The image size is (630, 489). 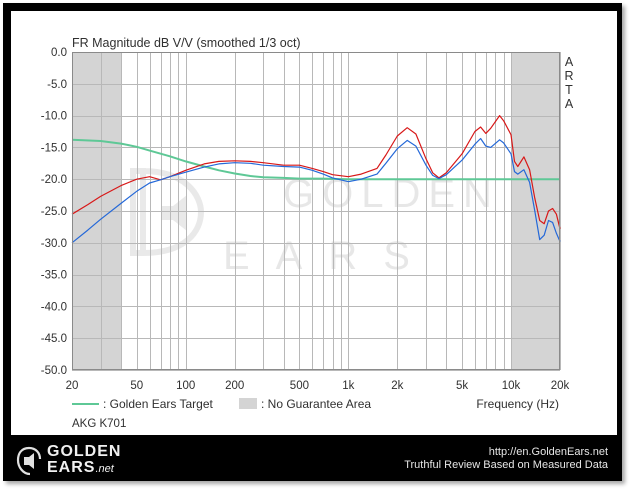 What do you see at coordinates (234, 386) in the screenshot?
I see `x-tick-label: 200` at bounding box center [234, 386].